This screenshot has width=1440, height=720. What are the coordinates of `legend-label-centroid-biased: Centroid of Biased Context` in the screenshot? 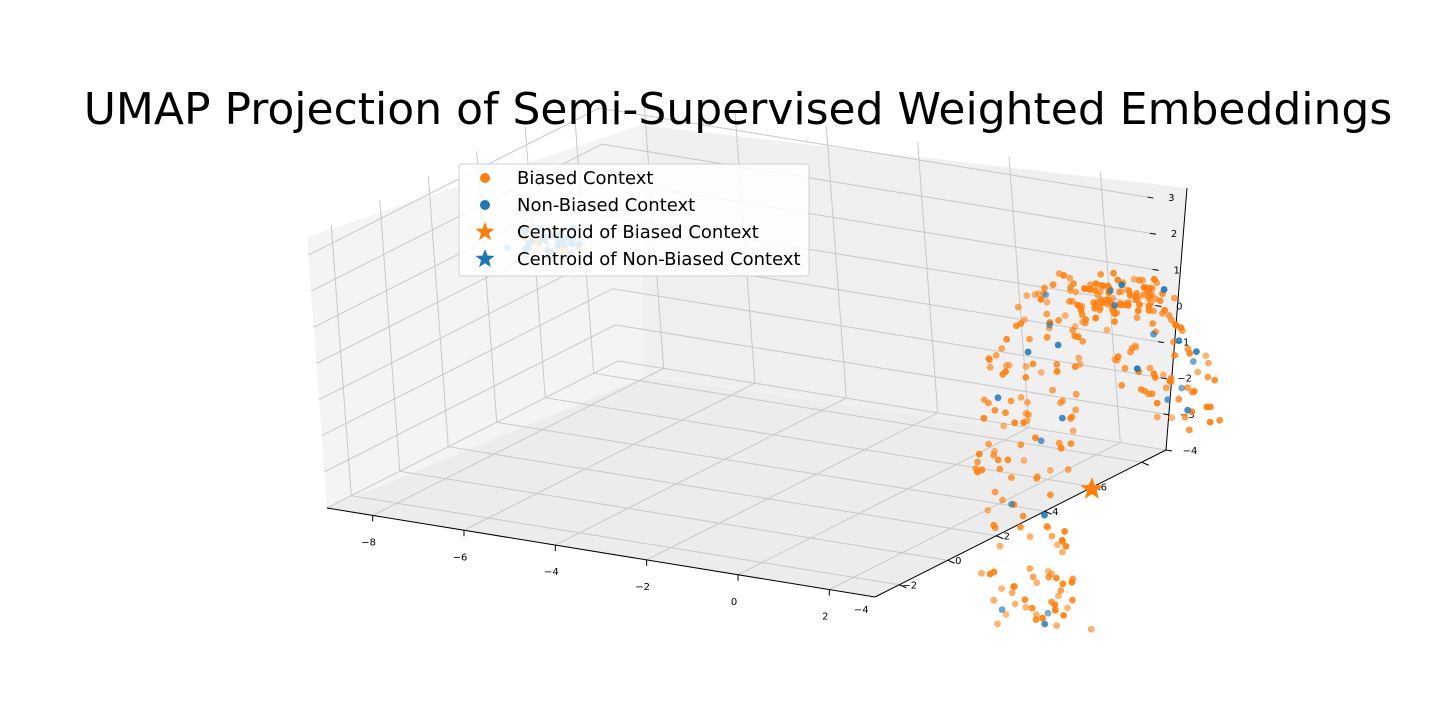 It's located at (638, 232).